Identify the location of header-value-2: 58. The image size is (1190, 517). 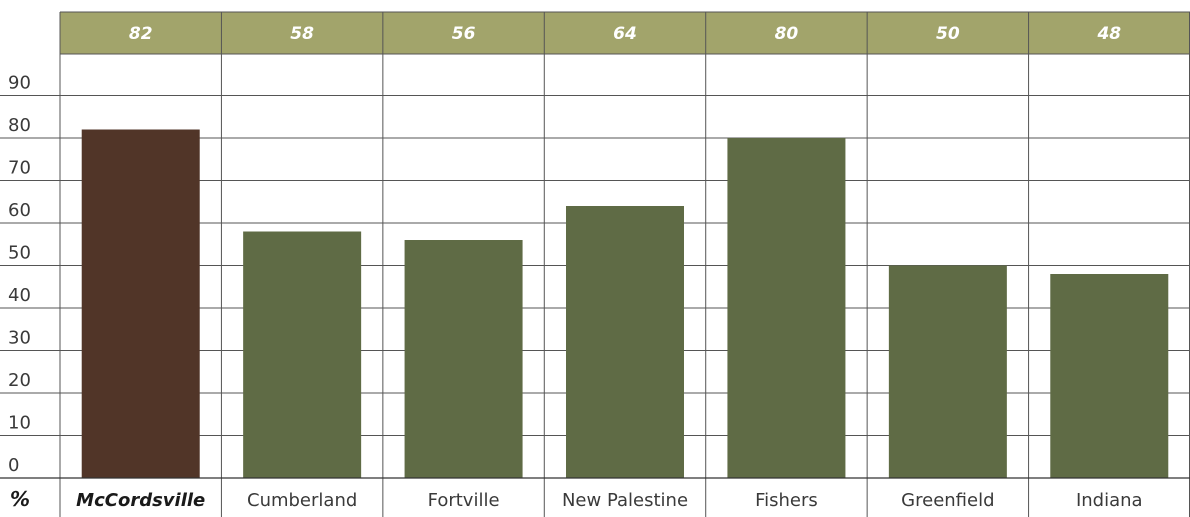
(302, 34).